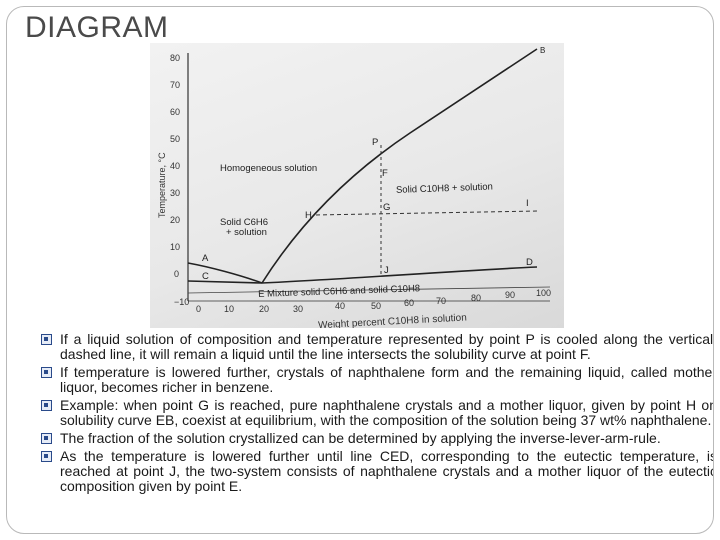  What do you see at coordinates (181, 302) in the screenshot?
I see `x-tick-neg10: −10` at bounding box center [181, 302].